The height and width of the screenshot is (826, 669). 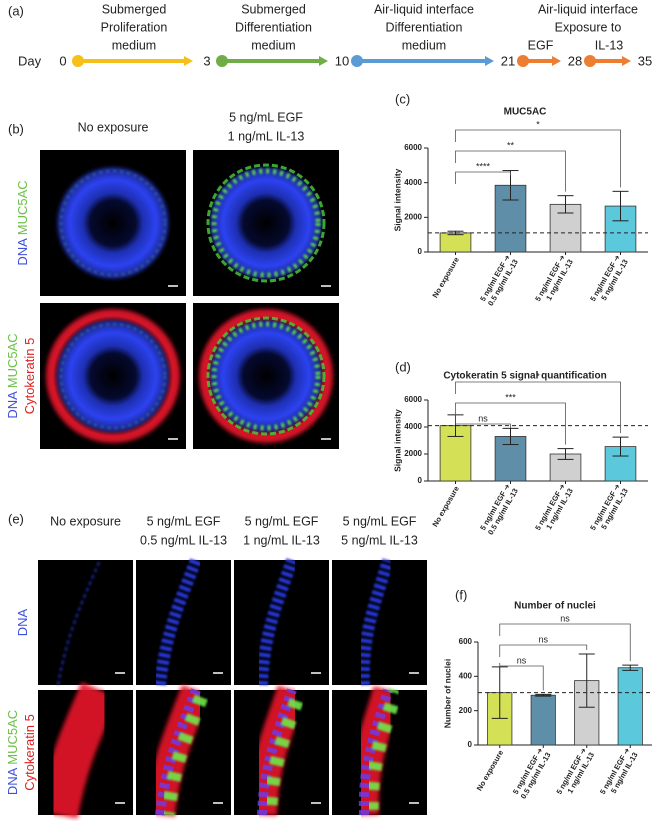 What do you see at coordinates (541, 45) in the screenshot?
I see `stage-label: EGF` at bounding box center [541, 45].